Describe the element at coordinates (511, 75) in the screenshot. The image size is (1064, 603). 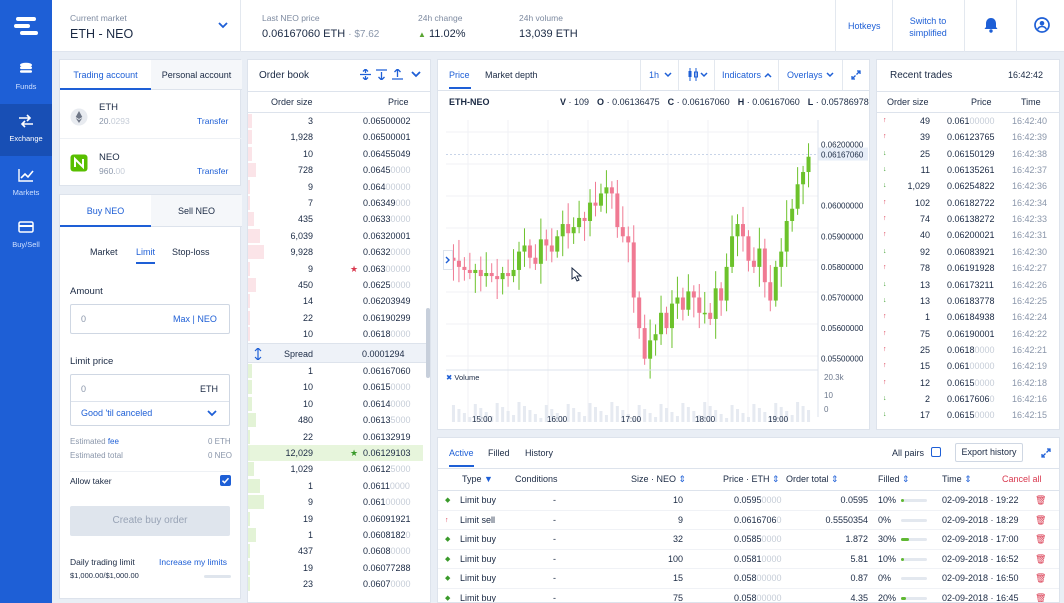
I see `tab-market-depth: Market depth` at that location.